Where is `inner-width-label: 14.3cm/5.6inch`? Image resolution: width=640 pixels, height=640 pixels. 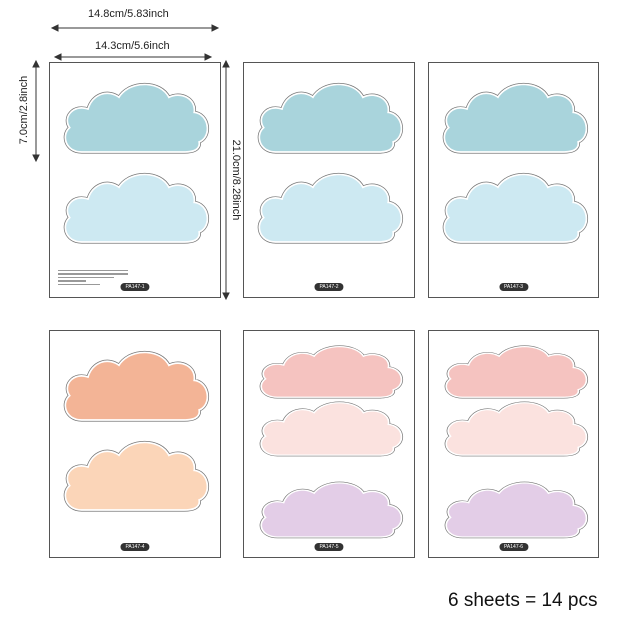 inner-width-label: 14.3cm/5.6inch is located at coordinates (132, 46).